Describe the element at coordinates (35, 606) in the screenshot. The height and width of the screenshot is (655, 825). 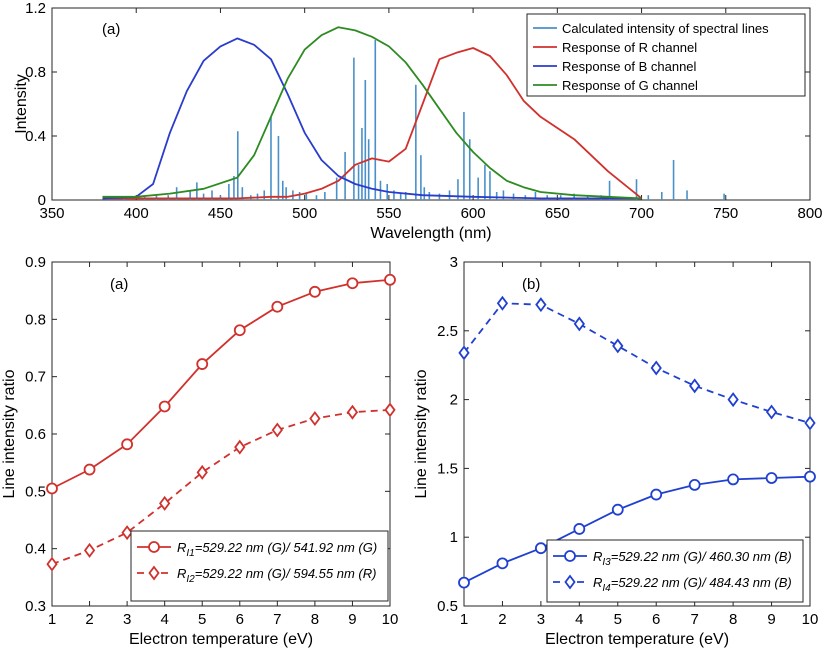
I see `y-tick-label: 0.3` at that location.